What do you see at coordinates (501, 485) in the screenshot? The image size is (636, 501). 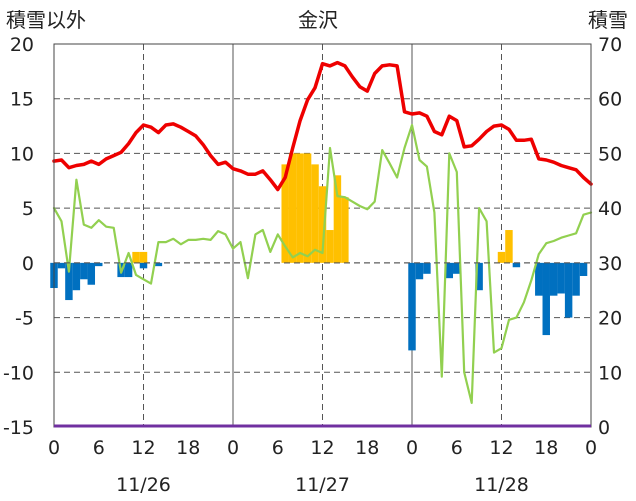 I see `x-date-label: 11/28` at bounding box center [501, 485].